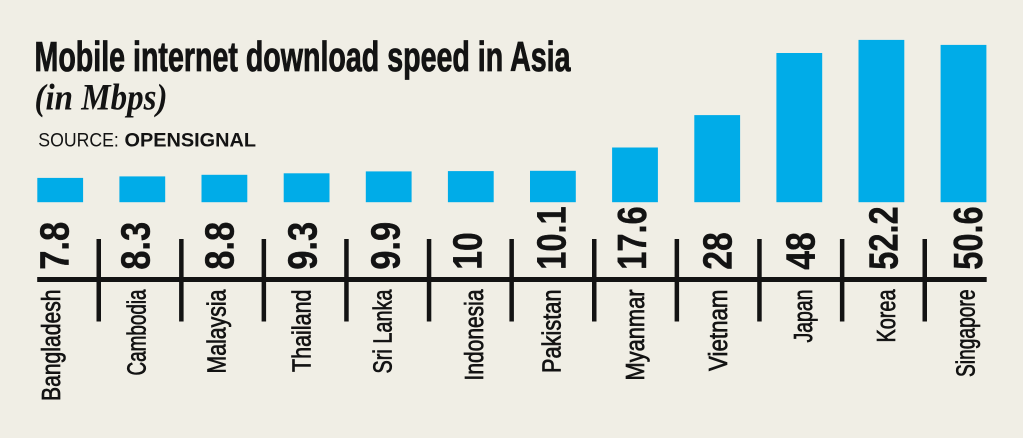 The width and height of the screenshot is (1023, 443). I want to click on svg-text: 8.3, so click(136, 246).